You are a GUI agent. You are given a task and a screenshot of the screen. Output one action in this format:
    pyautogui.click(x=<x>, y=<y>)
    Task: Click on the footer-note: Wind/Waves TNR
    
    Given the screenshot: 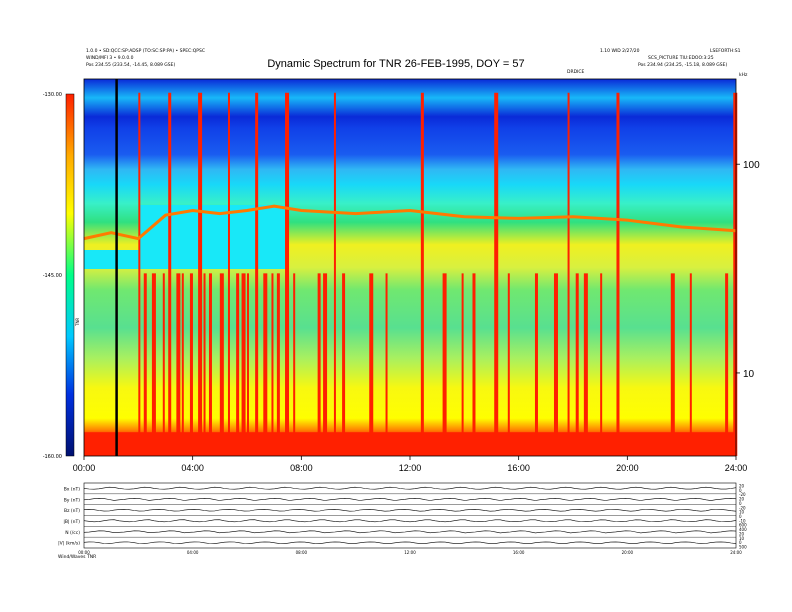 What is the action you would take?
    pyautogui.click(x=77, y=557)
    